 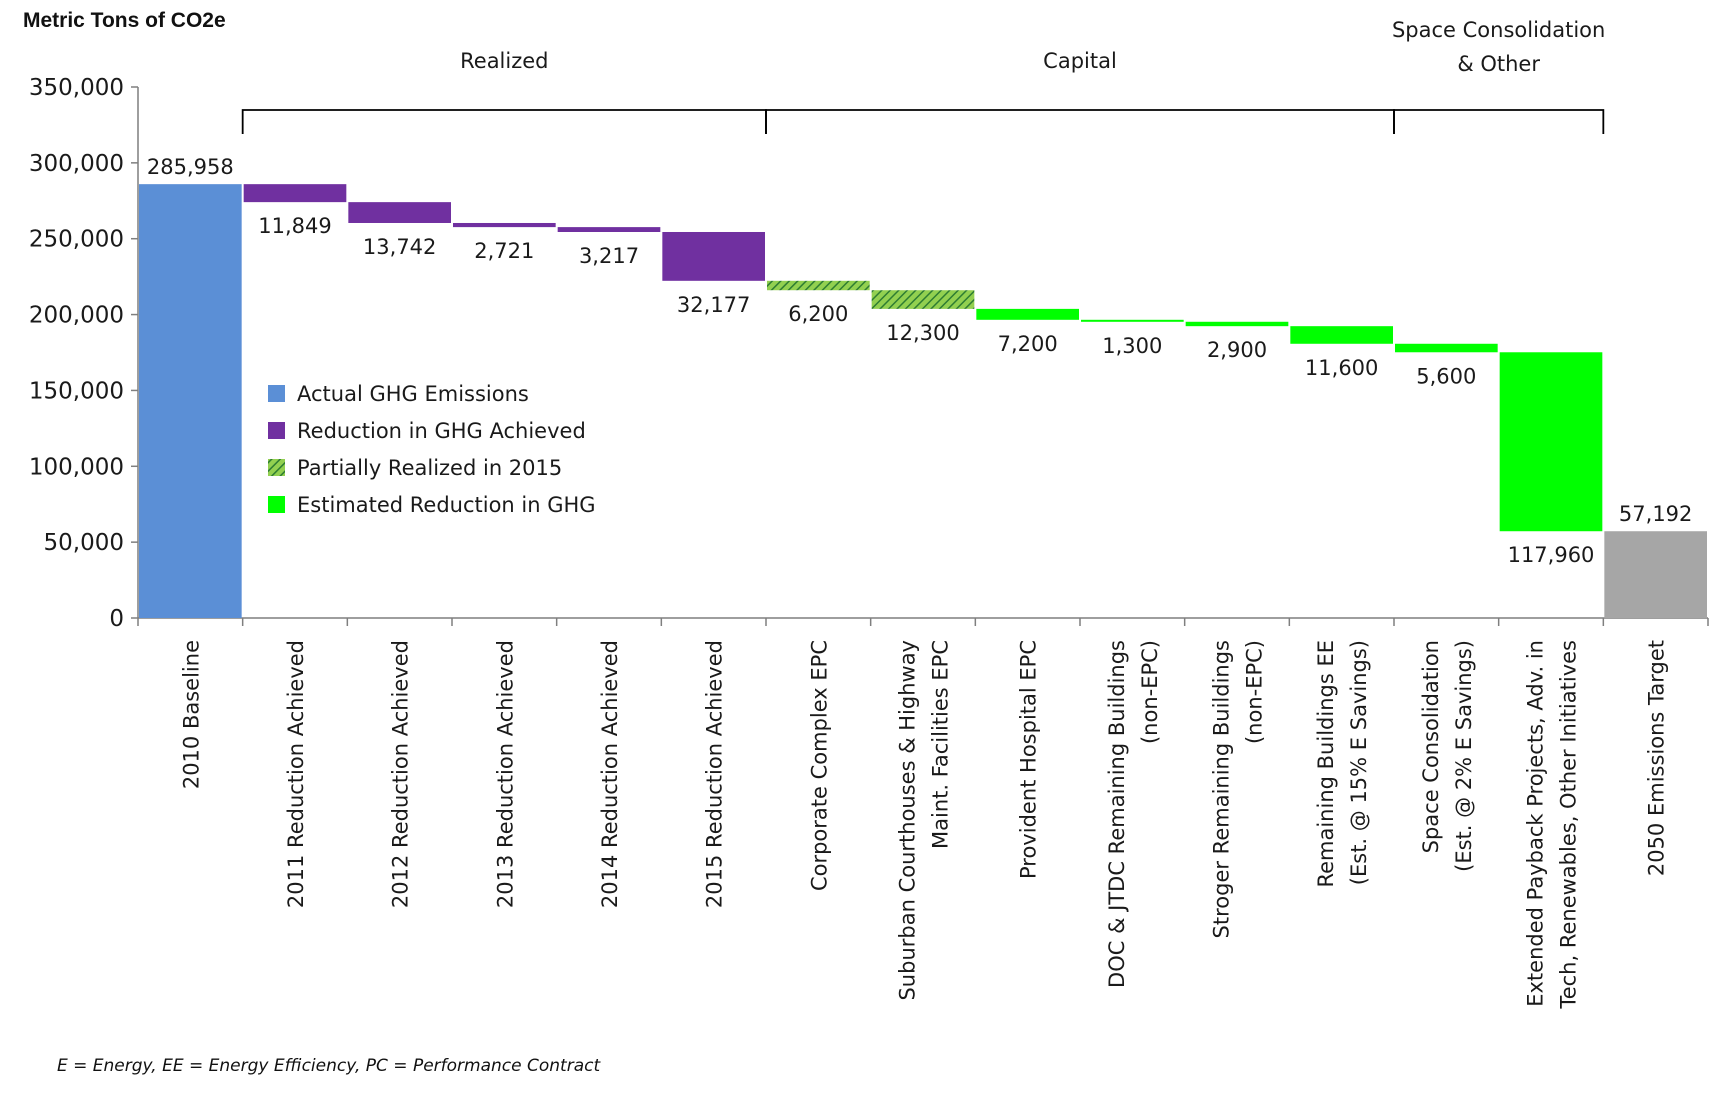 I want to click on value-label: 11,849, so click(x=294, y=226).